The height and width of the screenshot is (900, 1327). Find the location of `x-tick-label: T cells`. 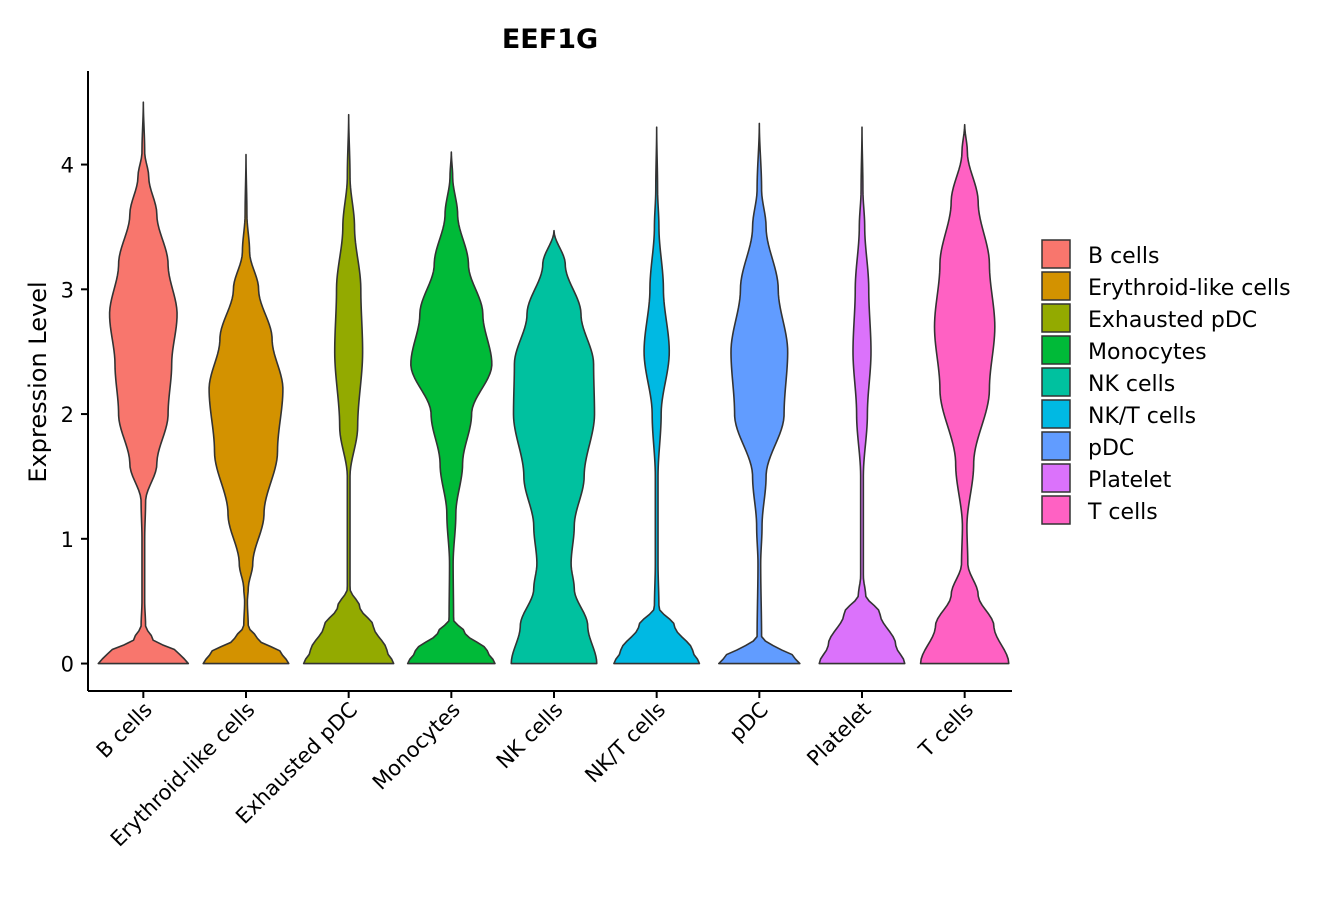

x-tick-label: T cells is located at coordinates (945, 730).